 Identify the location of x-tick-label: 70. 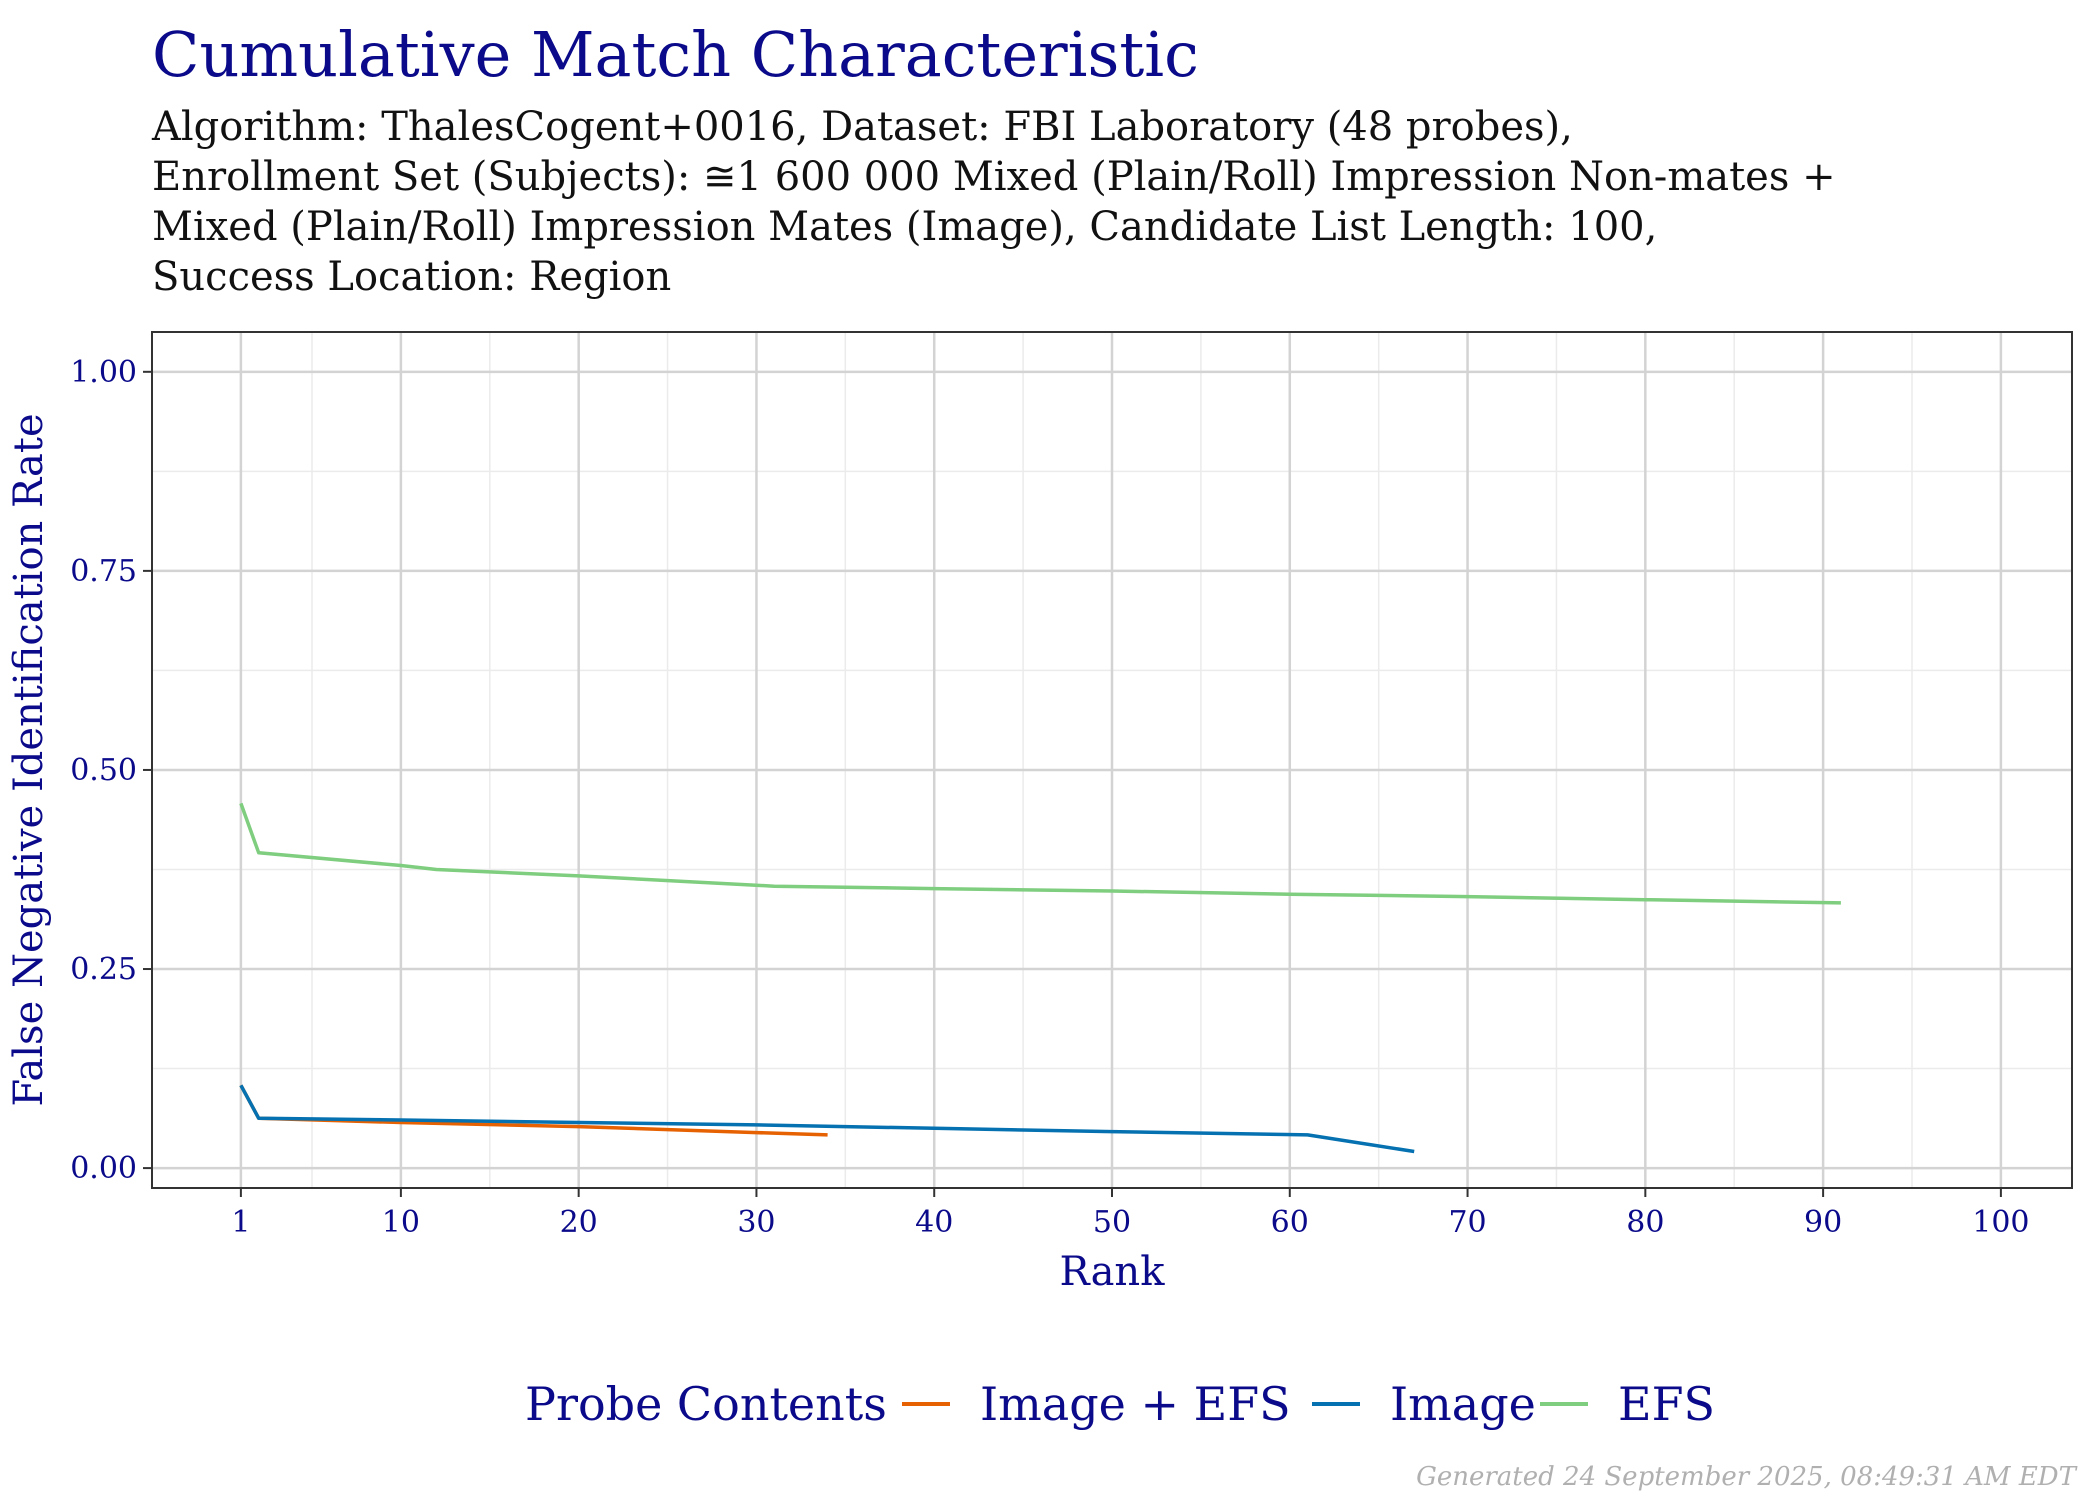
(1467, 1222).